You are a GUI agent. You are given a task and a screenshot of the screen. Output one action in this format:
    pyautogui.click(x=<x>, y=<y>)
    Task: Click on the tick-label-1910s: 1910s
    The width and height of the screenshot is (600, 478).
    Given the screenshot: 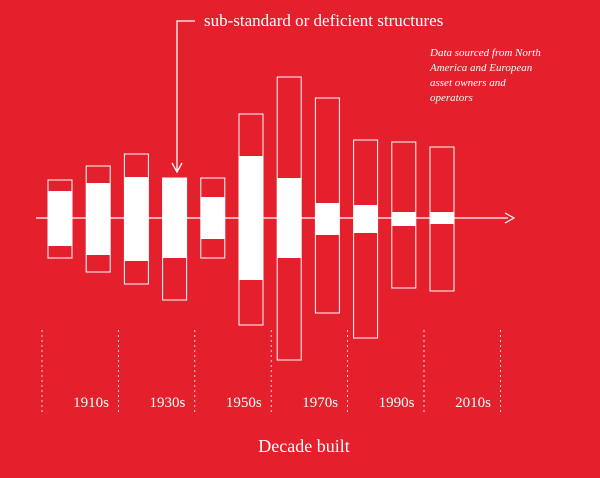 What is the action you would take?
    pyautogui.click(x=91, y=403)
    